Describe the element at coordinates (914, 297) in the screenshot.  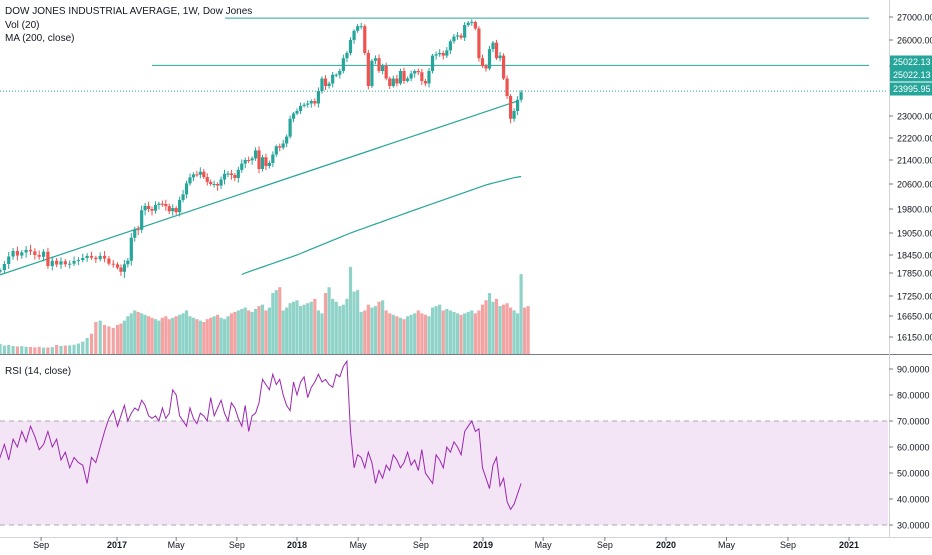
I see `price-axis-label: 17250.00` at that location.